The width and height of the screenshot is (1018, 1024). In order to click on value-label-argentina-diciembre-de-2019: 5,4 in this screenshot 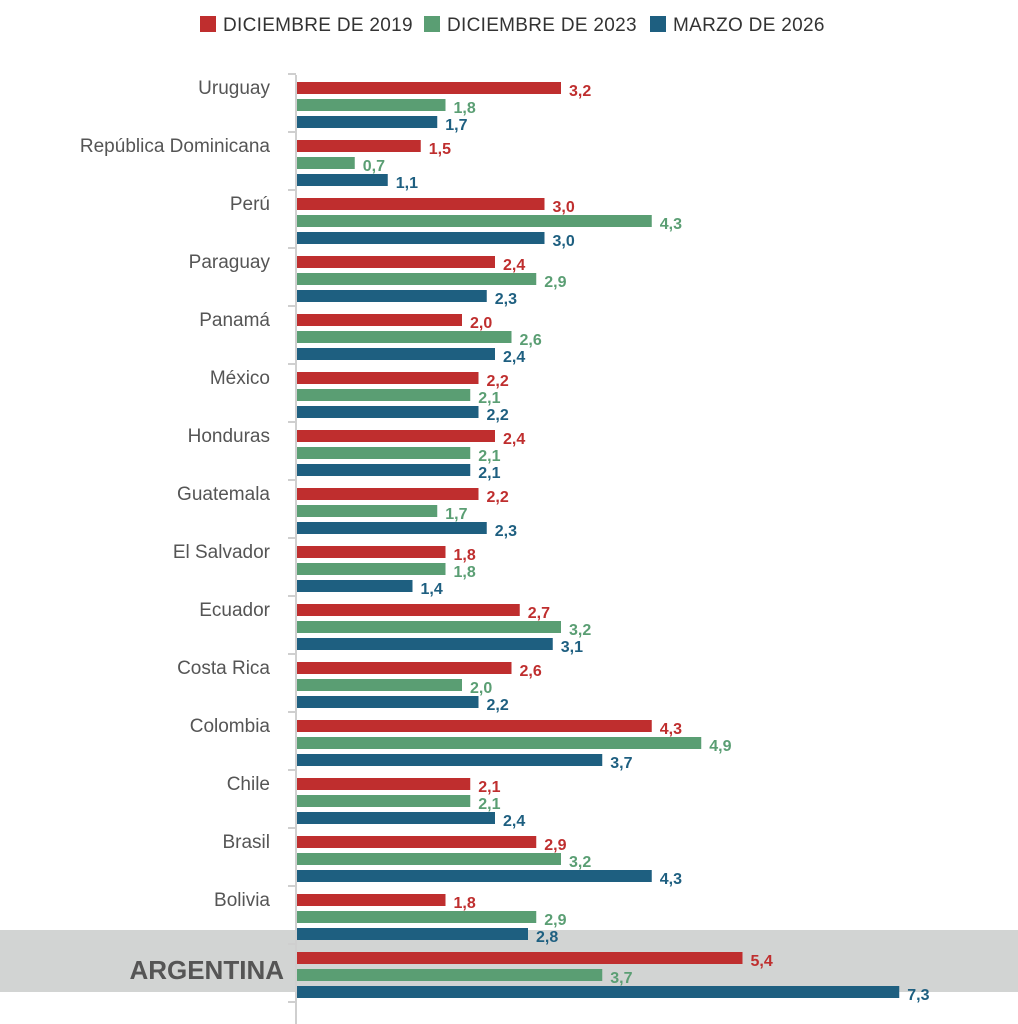, I will do `click(762, 961)`.